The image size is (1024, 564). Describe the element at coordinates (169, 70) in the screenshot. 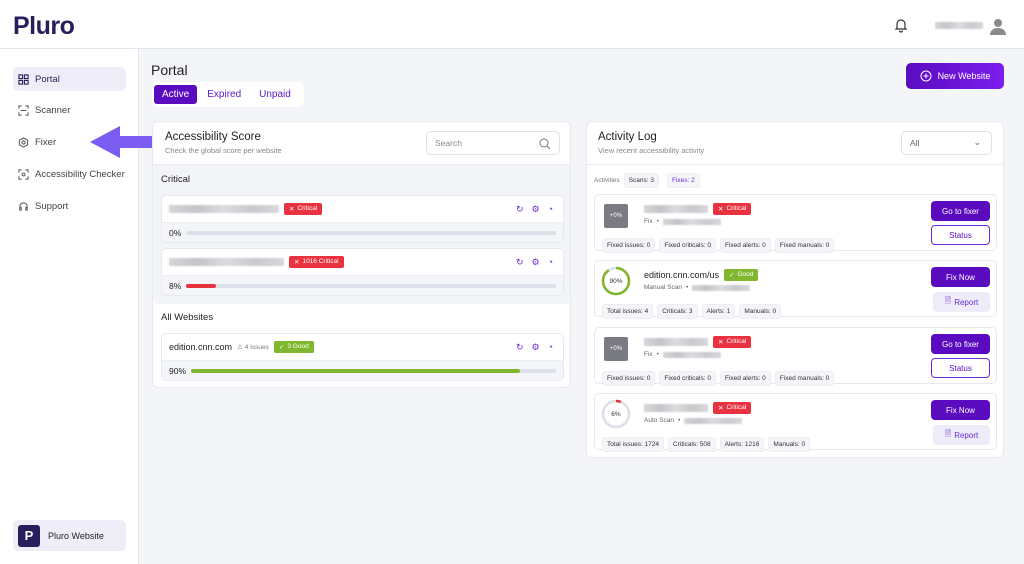

I see `page-title: Portal` at that location.